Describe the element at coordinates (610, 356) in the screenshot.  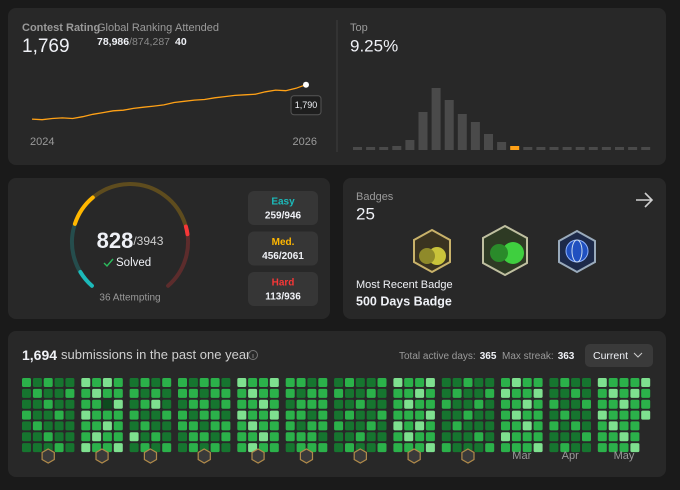
I see `dropdown-label: Current` at that location.